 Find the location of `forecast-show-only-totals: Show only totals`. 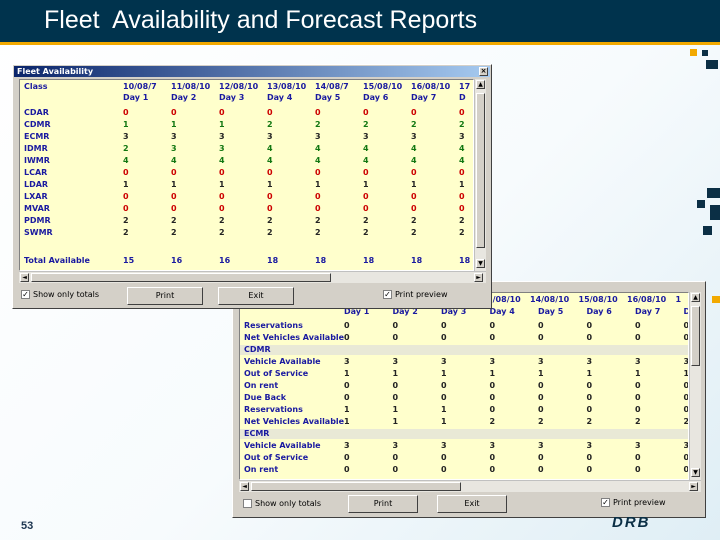

forecast-show-only-totals: Show only totals is located at coordinates (282, 503).